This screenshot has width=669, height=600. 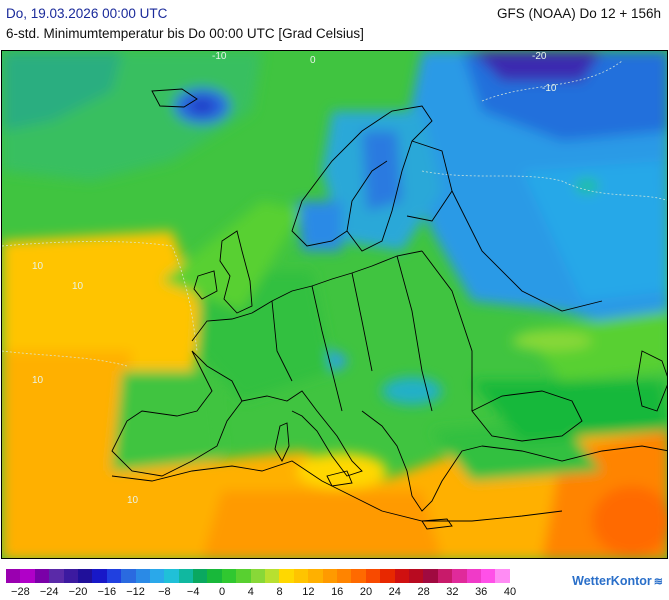 What do you see at coordinates (87, 13) in the screenshot?
I see `forecast-date: Do, 19.03.2026 00:00 UTC` at bounding box center [87, 13].